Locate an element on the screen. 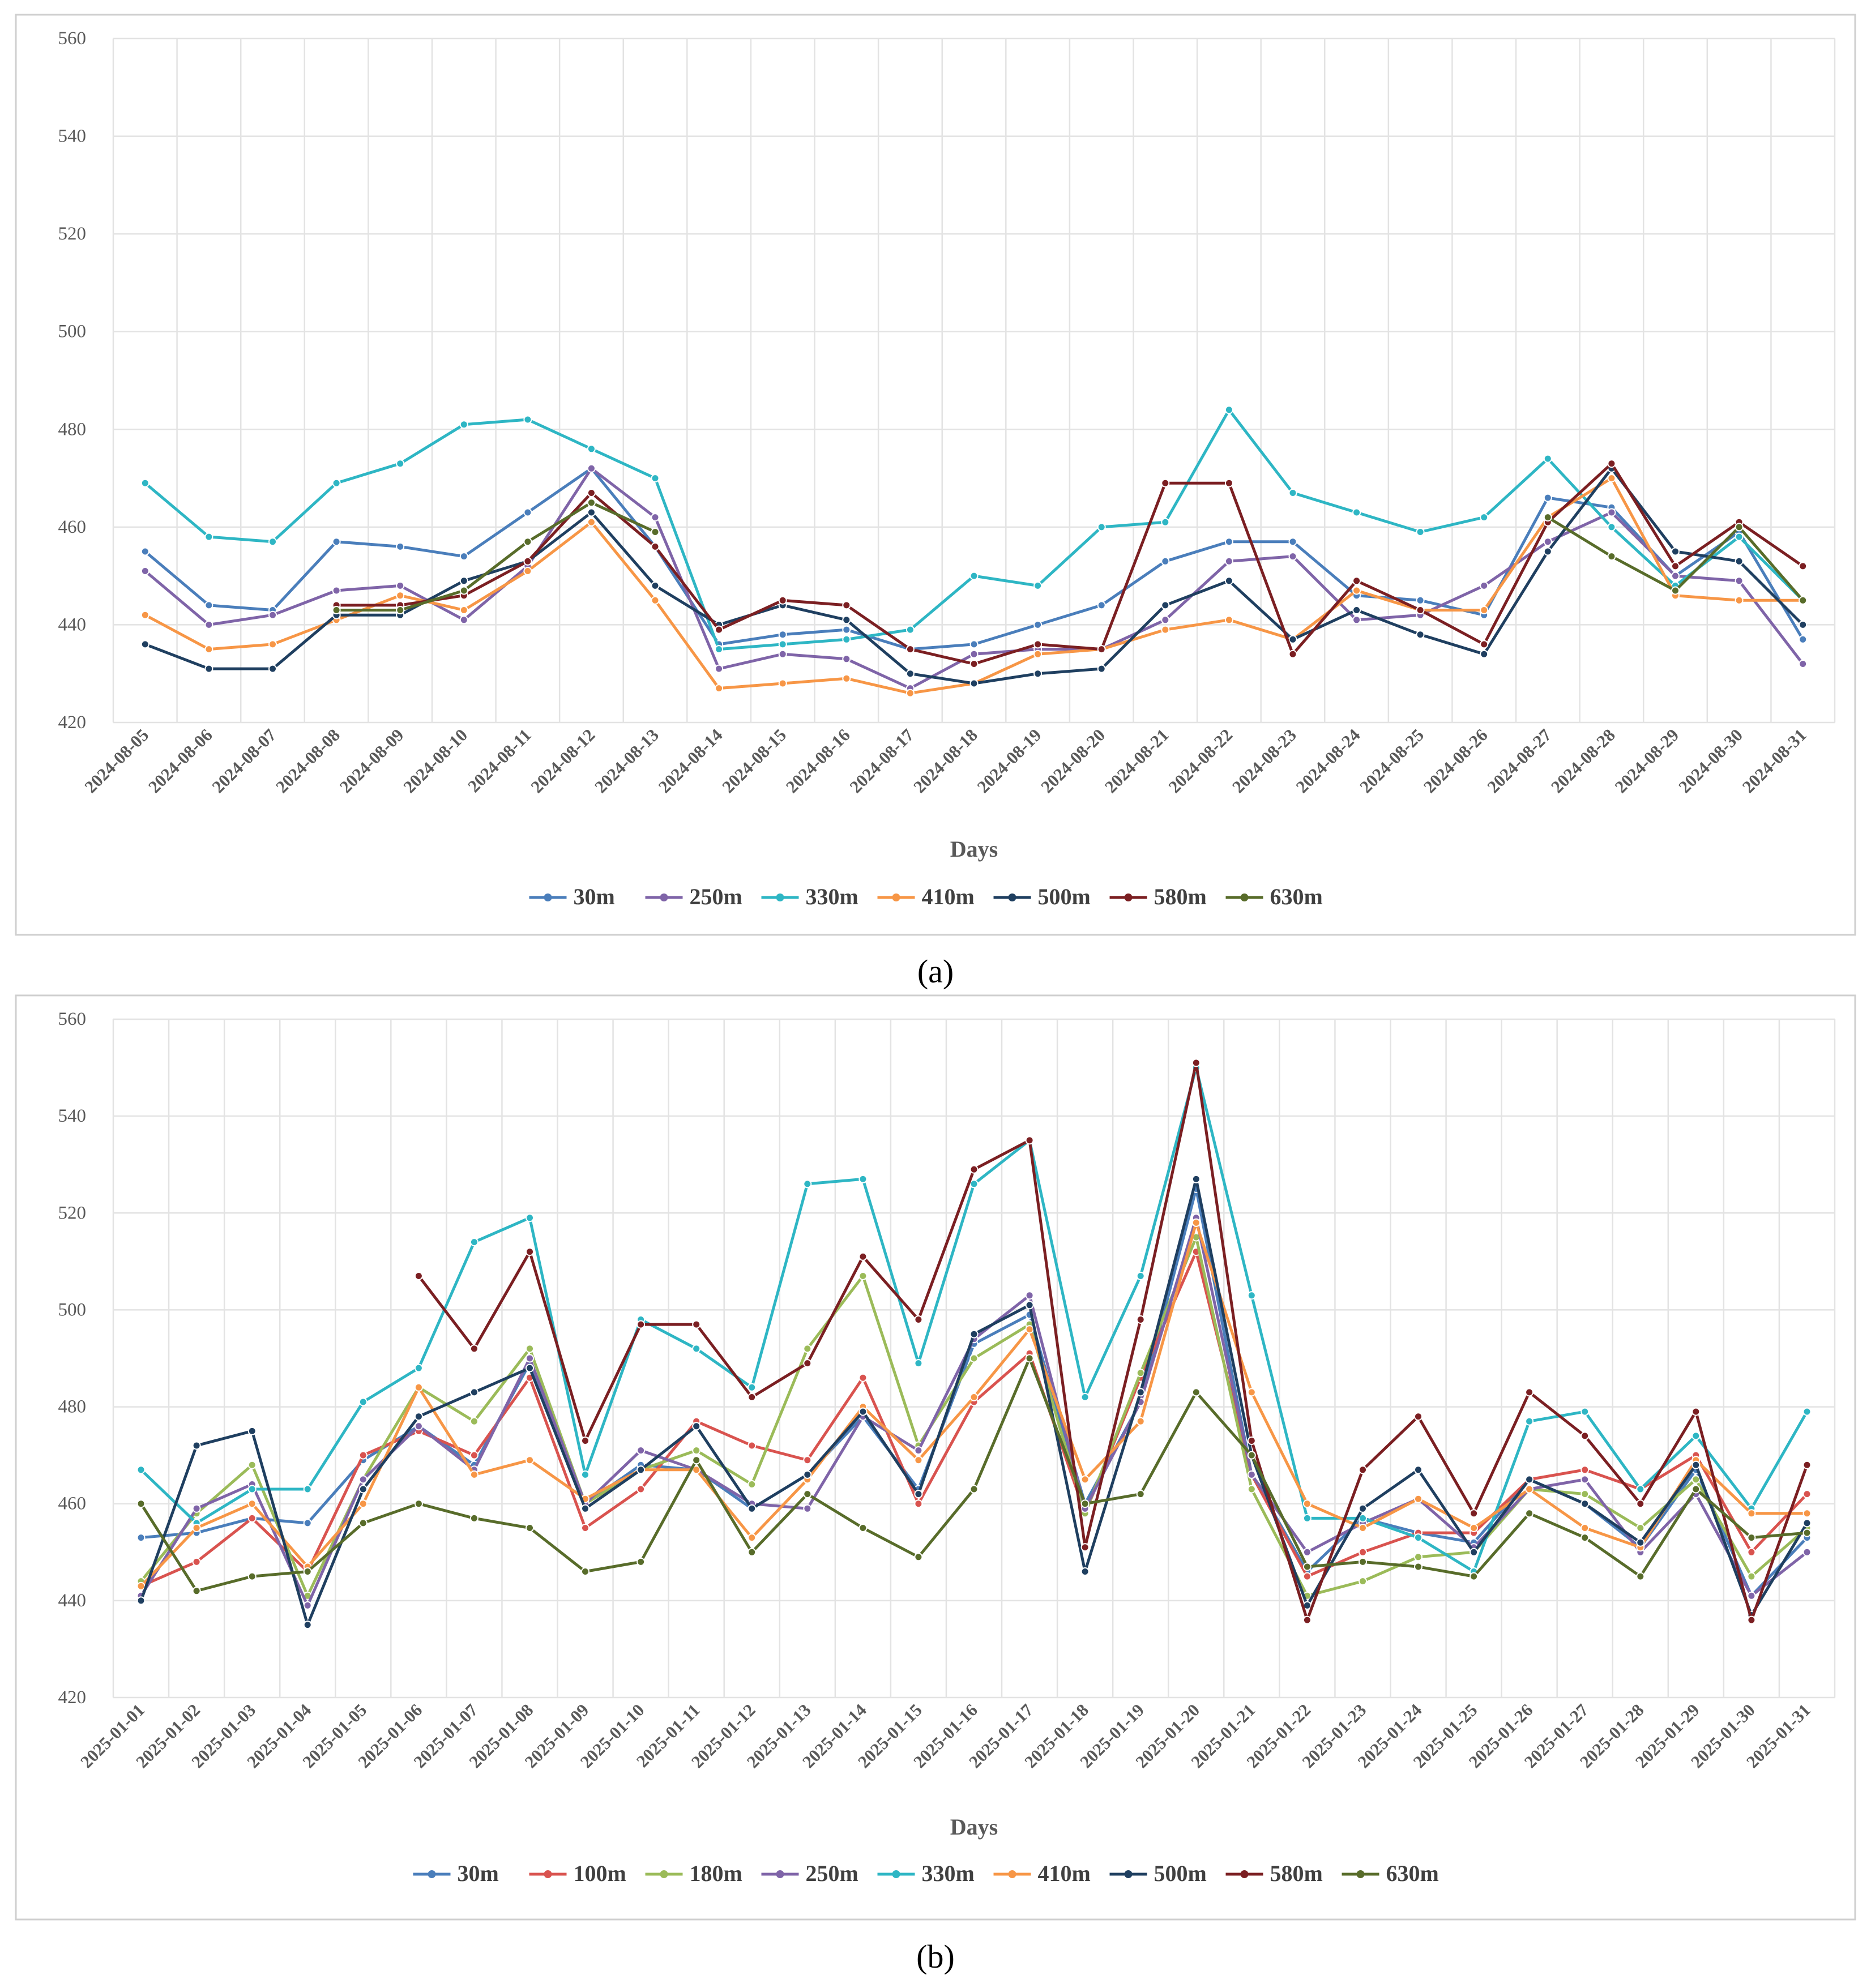 The image size is (1871, 1988). panel-b-y-tick-label: 560 is located at coordinates (73, 1019).